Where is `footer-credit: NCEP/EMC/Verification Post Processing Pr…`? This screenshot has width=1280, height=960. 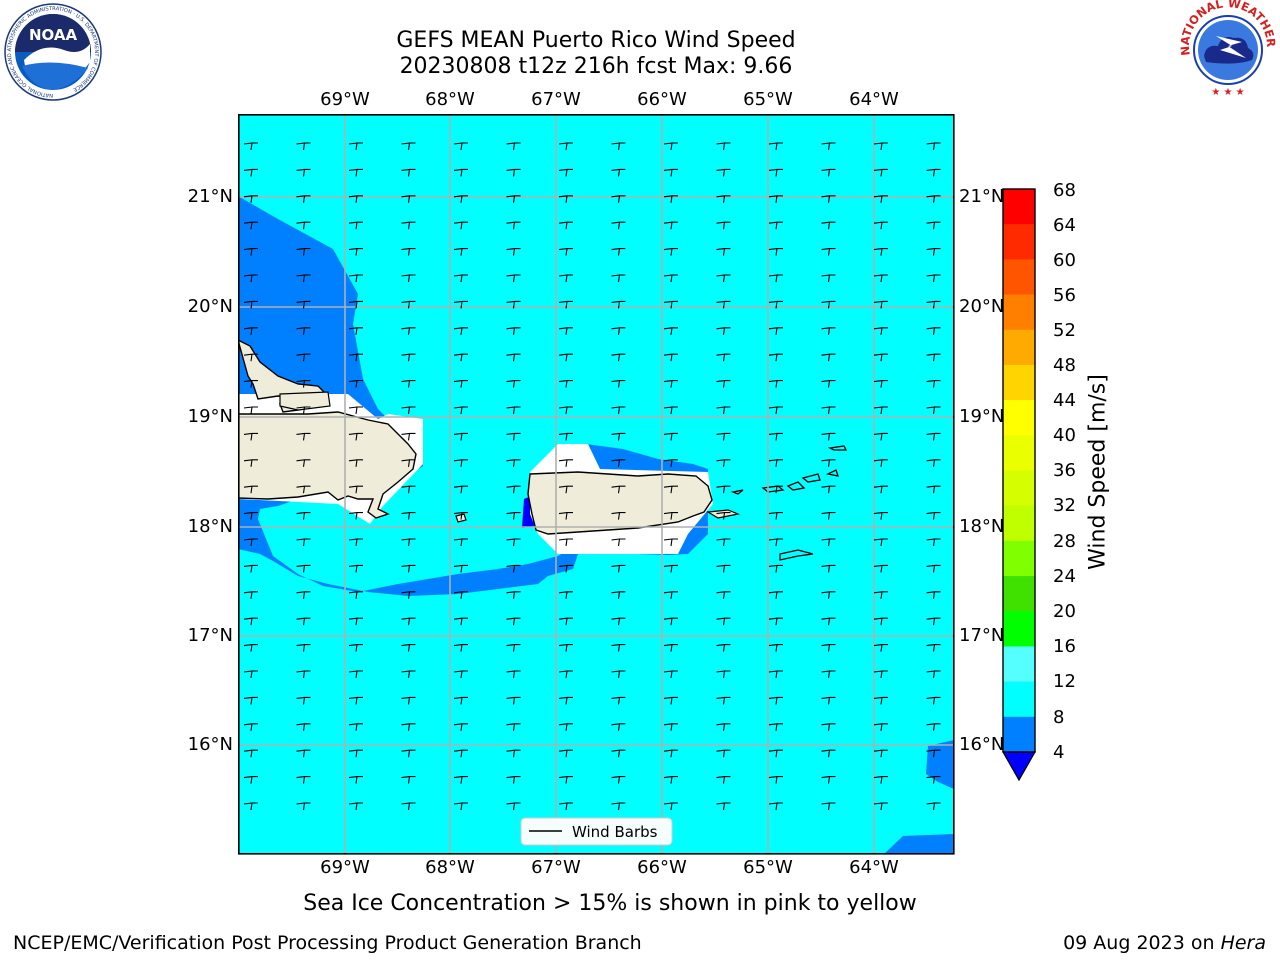
footer-credit: NCEP/EMC/Verification Post Processing Pr… is located at coordinates (327, 943).